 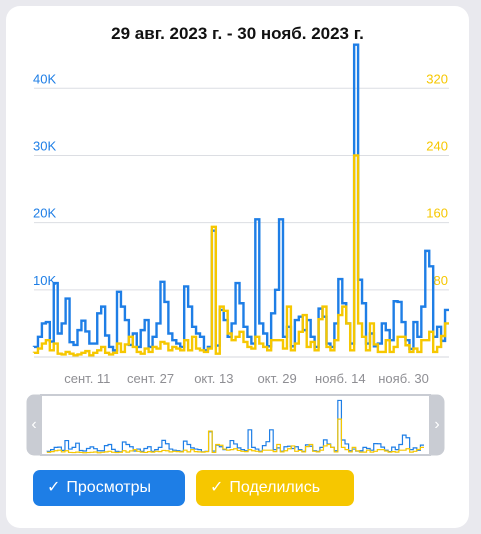 What do you see at coordinates (441, 280) in the screenshot?
I see `y-right-tick-label: 80` at bounding box center [441, 280].